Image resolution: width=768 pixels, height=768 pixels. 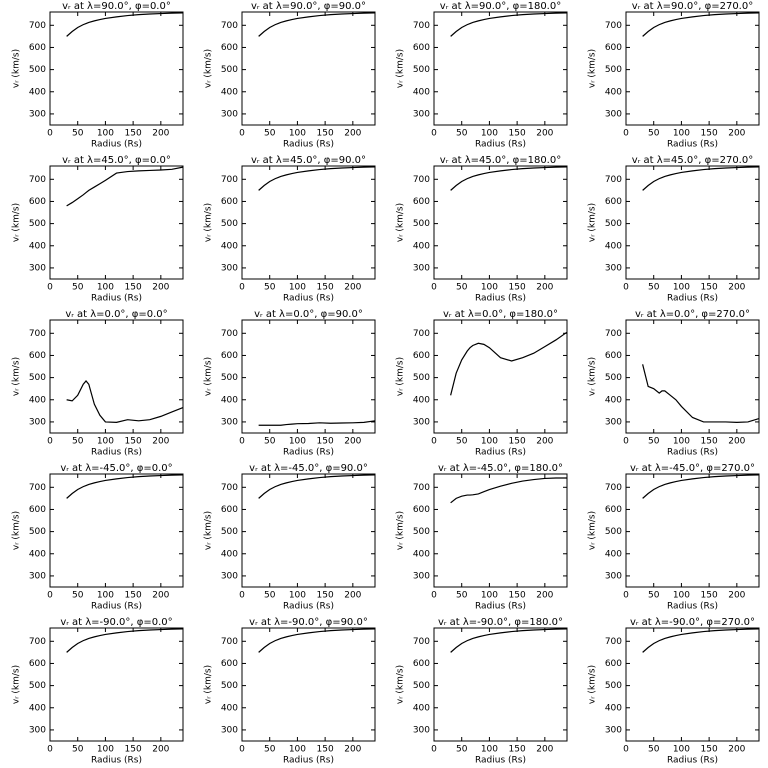 I want to click on chart-title: vᵣ at λ=45.0°, φ=90.0°, so click(x=308, y=160).